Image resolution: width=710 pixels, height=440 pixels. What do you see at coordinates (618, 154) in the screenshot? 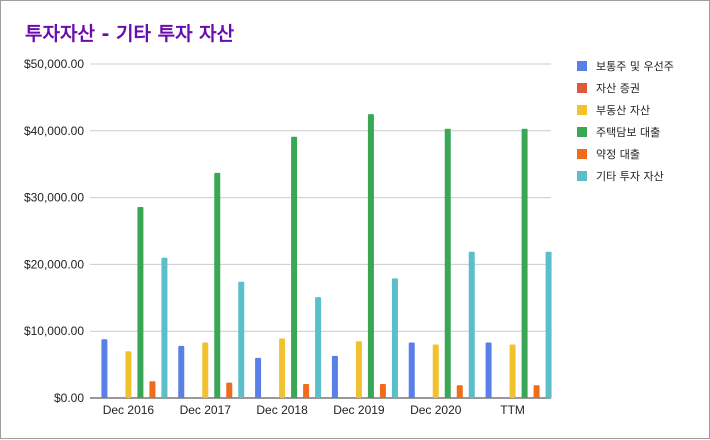
I see `legend-label: 약정 대출` at bounding box center [618, 154].